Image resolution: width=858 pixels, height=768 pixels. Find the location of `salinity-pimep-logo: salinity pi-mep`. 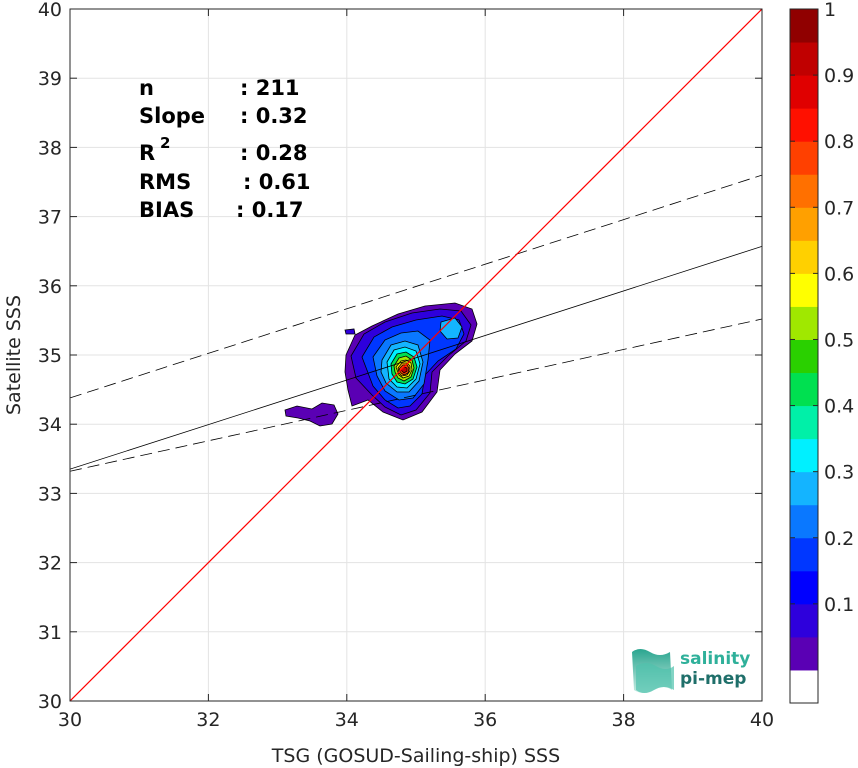

salinity-pimep-logo: salinity pi-mep is located at coordinates (691, 671).